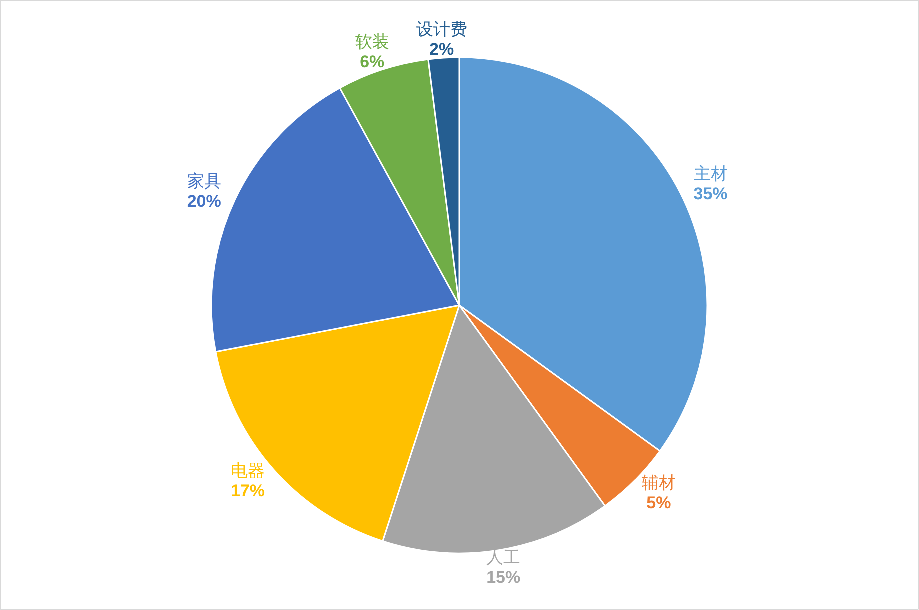 The width and height of the screenshot is (919, 610). Describe the element at coordinates (442, 50) in the screenshot. I see `data-label: 2%` at that location.